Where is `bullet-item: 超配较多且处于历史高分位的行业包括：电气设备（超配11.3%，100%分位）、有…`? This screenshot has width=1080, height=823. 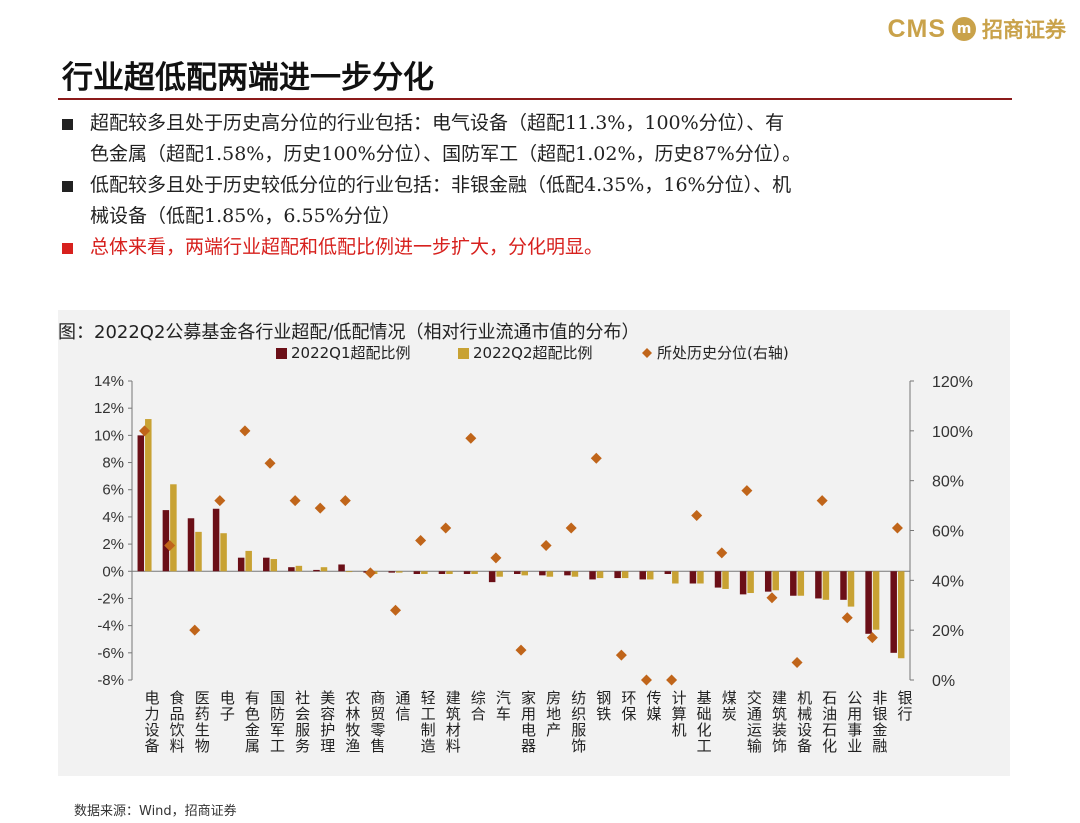 bullet-item: 超配较多且处于历史高分位的行业包括：电气设备（超配11.3%，100%分位）、有… is located at coordinates (553, 139).